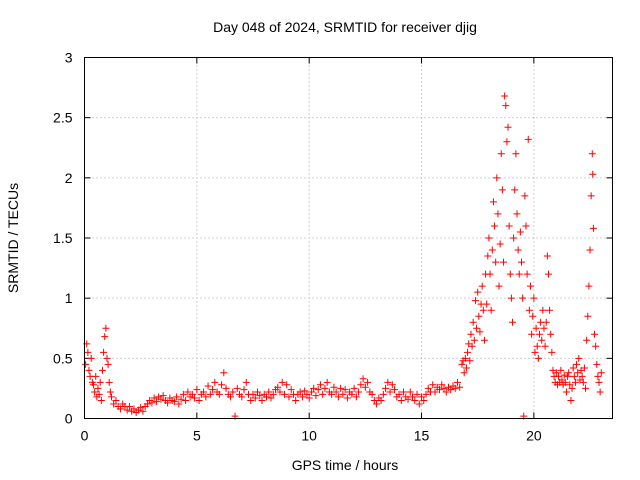  Describe the element at coordinates (69, 298) in the screenshot. I see `y-tick-label: 1` at that location.